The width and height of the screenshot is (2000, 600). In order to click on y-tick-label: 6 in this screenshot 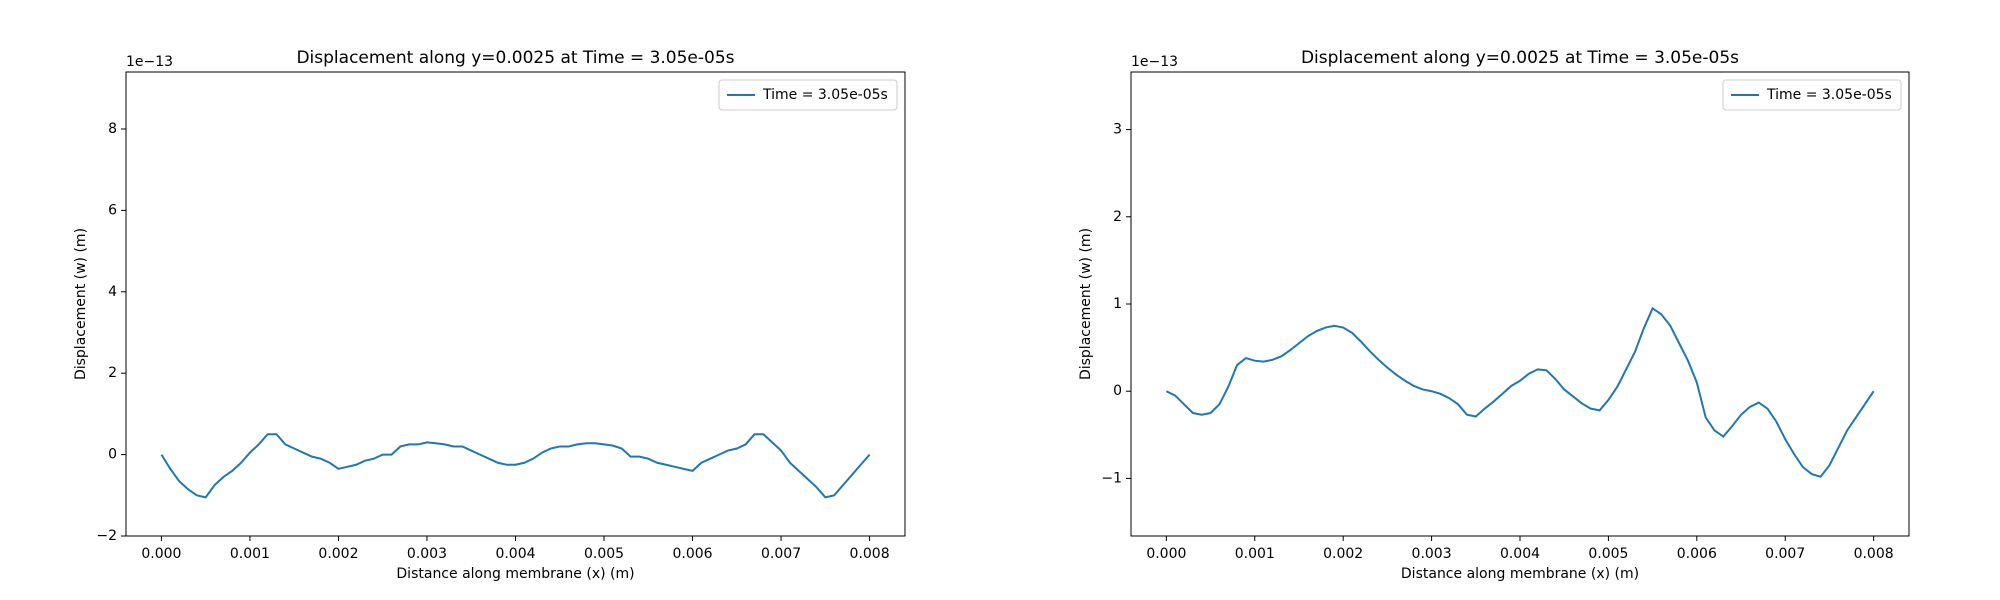, I will do `click(112, 210)`.